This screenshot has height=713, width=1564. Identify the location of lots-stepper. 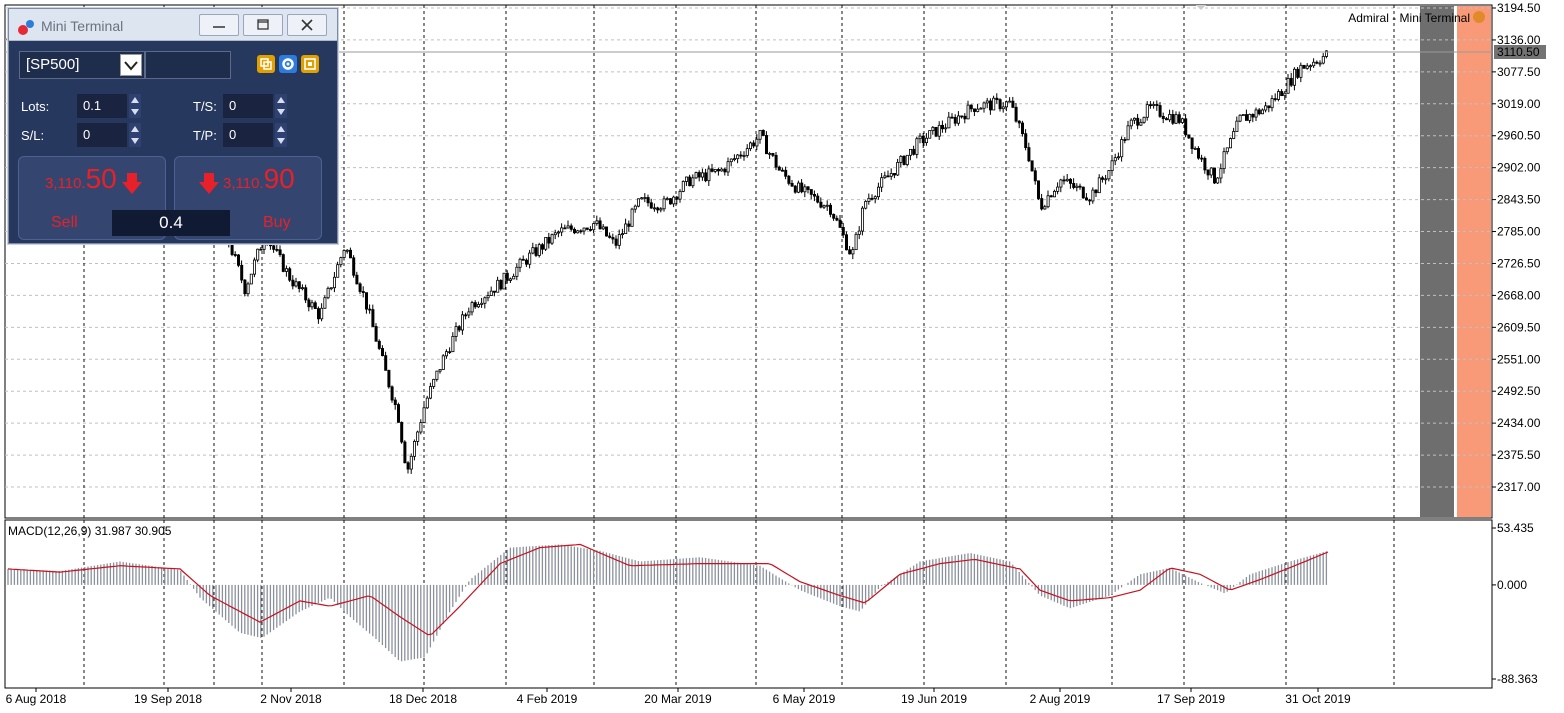
(135, 106).